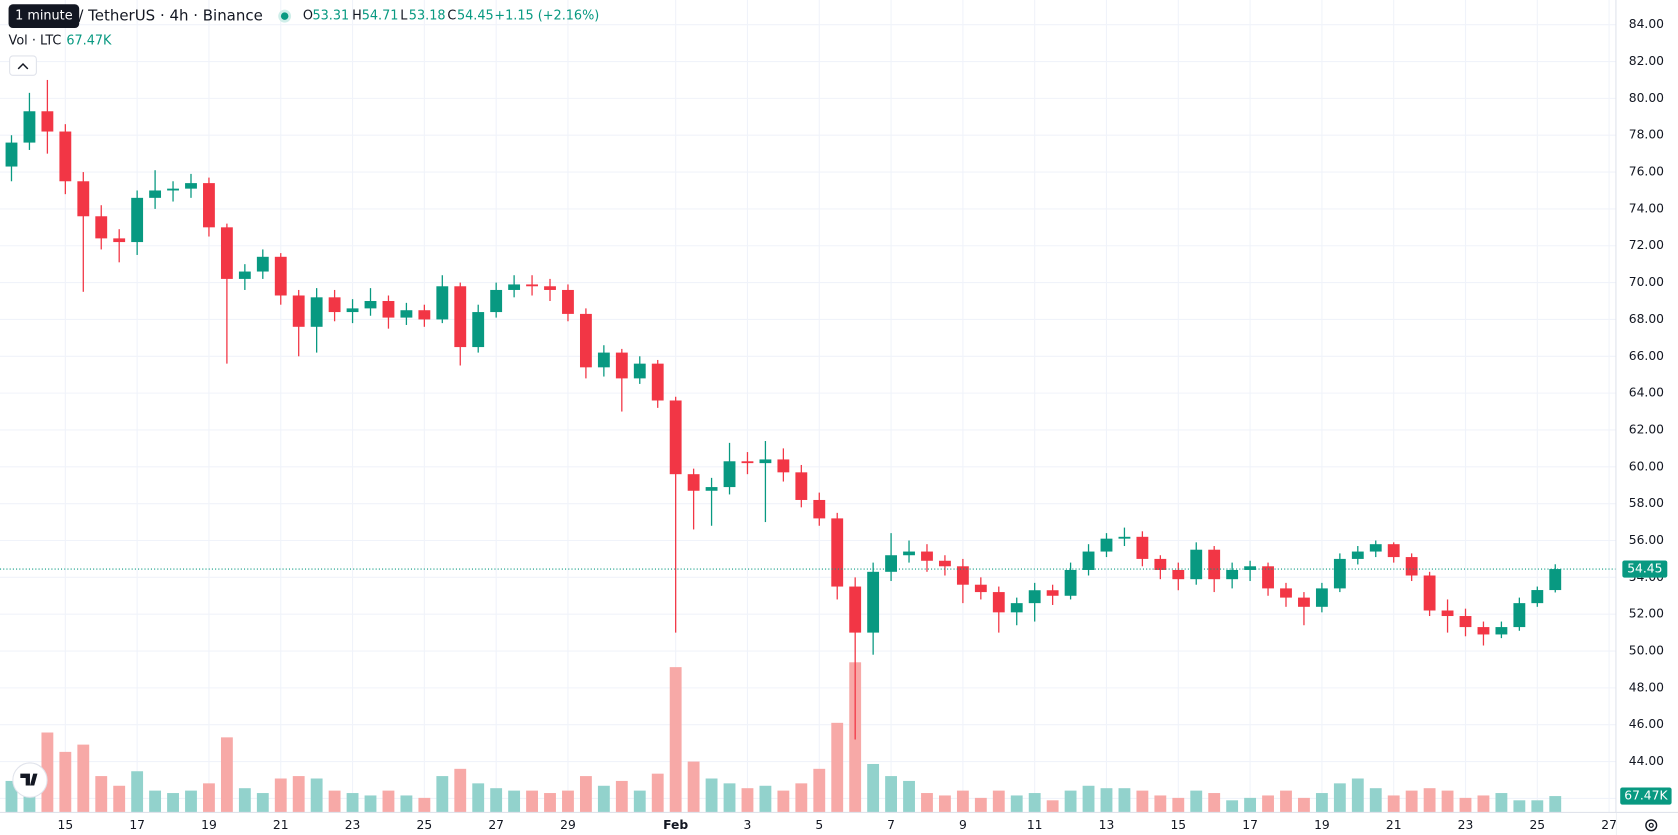 The width and height of the screenshot is (1678, 835). What do you see at coordinates (675, 825) in the screenshot?
I see `x-tick-label: Feb` at bounding box center [675, 825].